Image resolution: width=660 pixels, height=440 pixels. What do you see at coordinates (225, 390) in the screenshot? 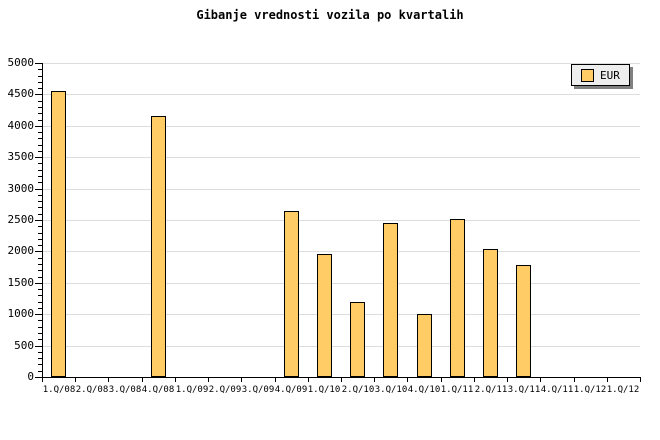
I see `x-axis-label: 2.Q/09` at bounding box center [225, 390].